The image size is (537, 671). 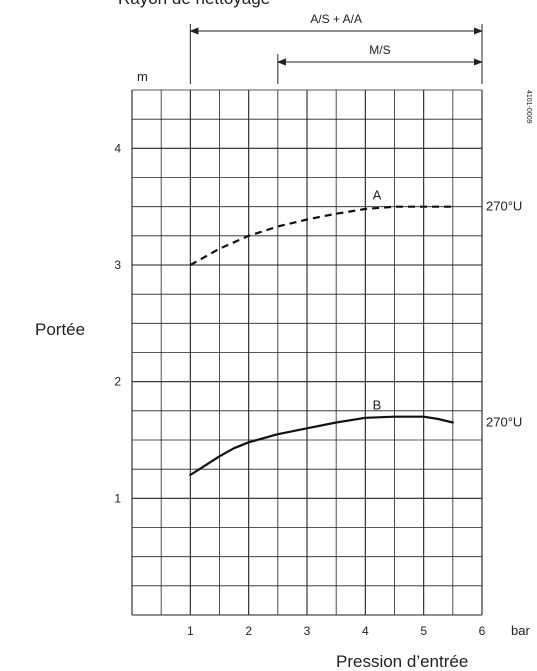 I want to click on range-label: A/S + A/A, so click(x=336, y=19).